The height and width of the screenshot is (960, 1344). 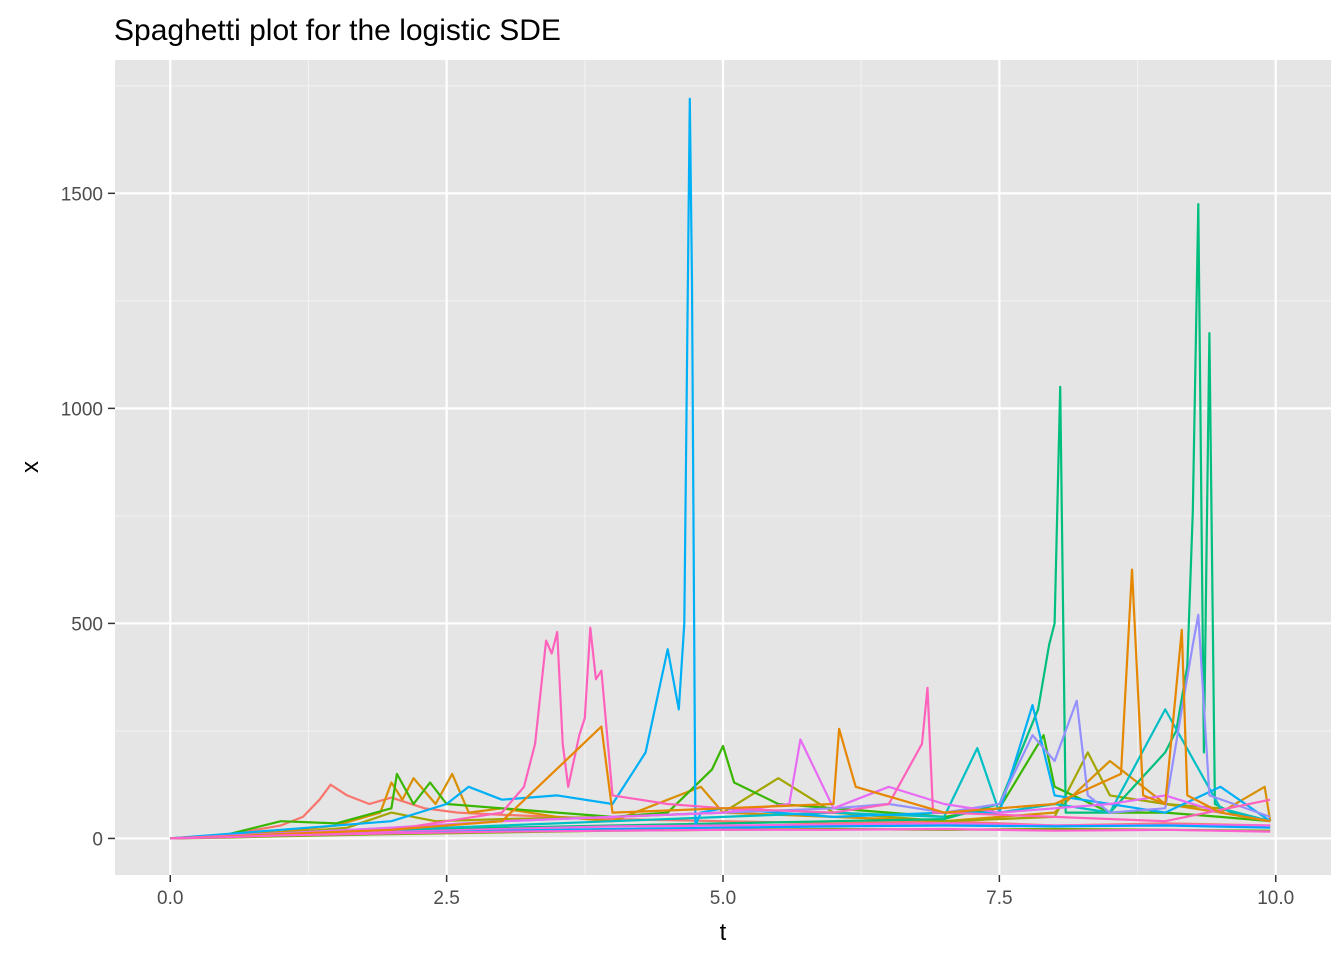 What do you see at coordinates (82, 409) in the screenshot?
I see `y-tick-label: 1000` at bounding box center [82, 409].